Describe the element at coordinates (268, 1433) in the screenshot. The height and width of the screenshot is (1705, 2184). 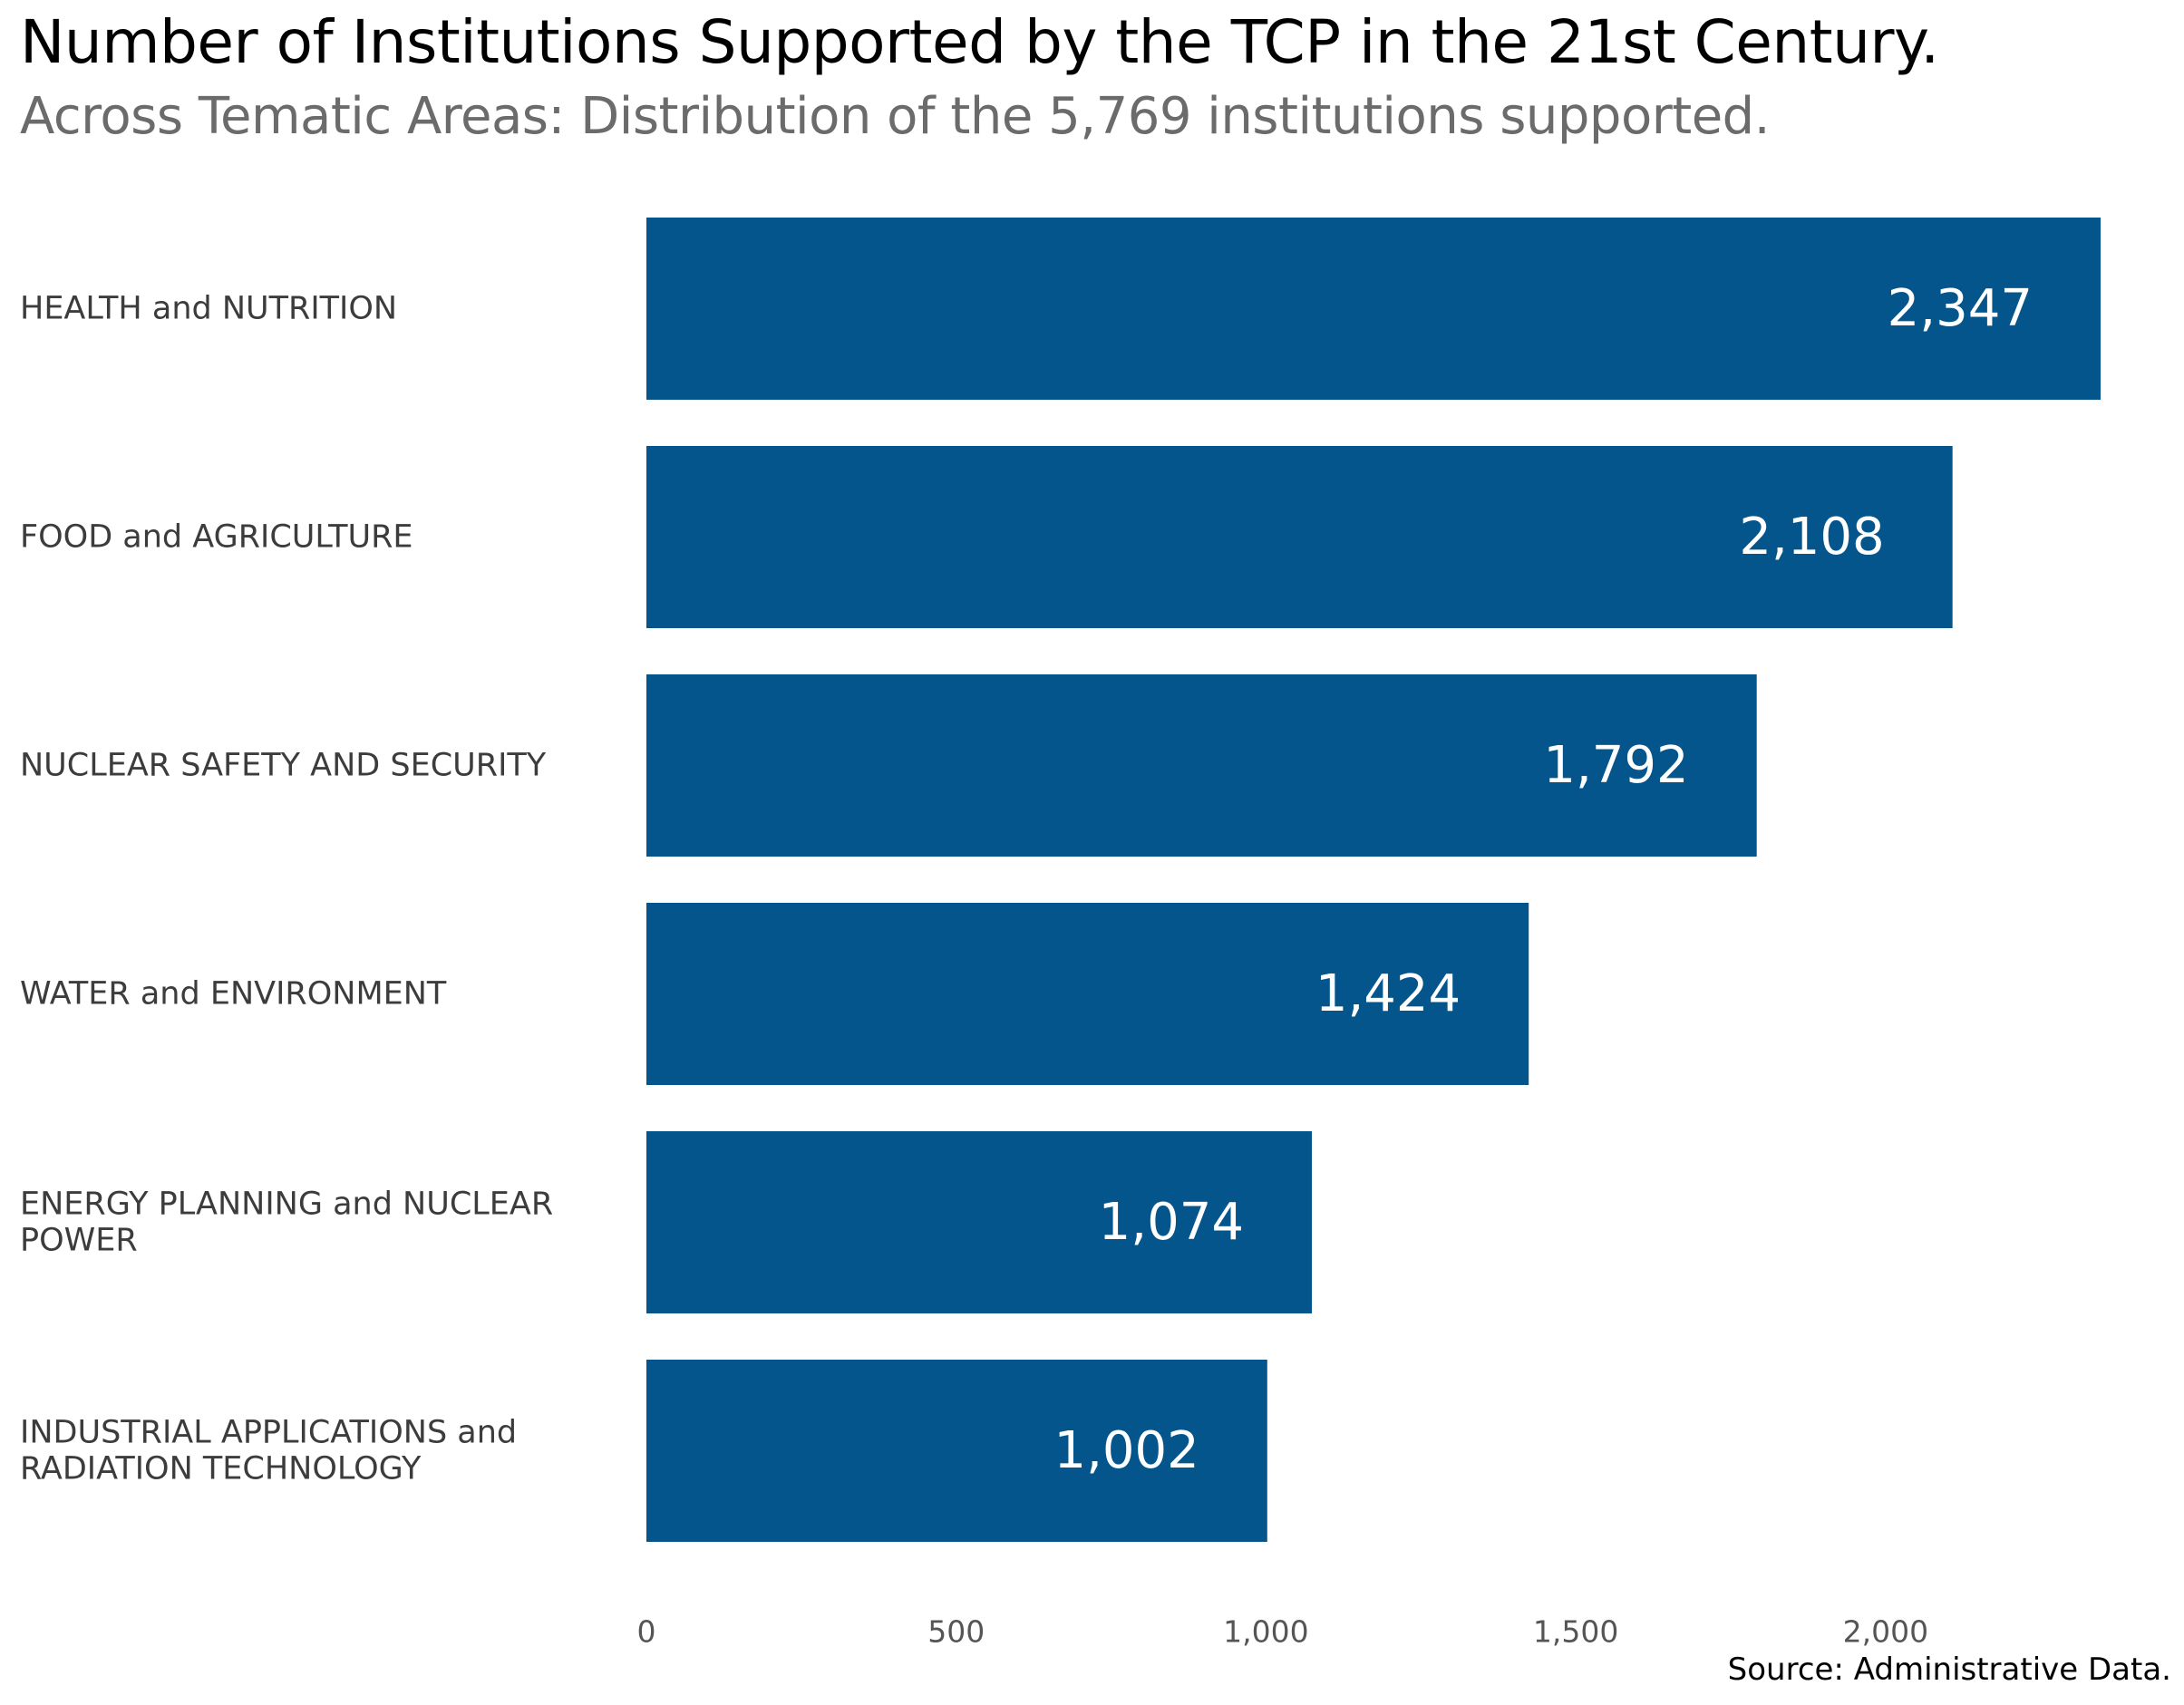
I see `category-label-line: INDUSTRIAL APPLICATIONS and` at that location.